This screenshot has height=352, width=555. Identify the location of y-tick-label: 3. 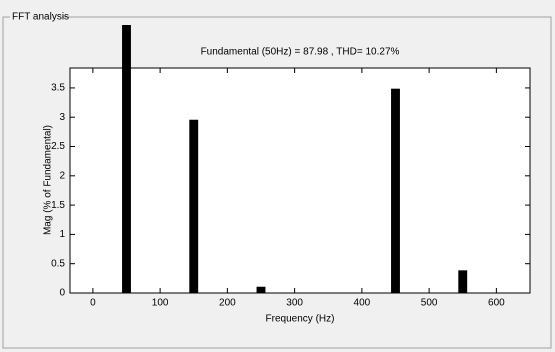
(62, 117).